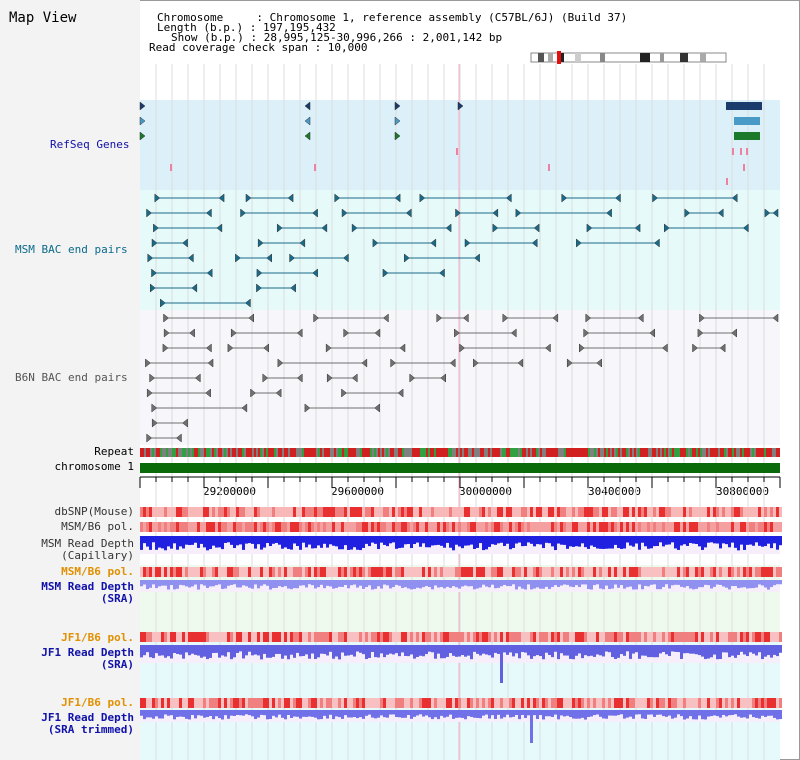  What do you see at coordinates (71, 377) in the screenshot?
I see `b6n-bac-label: B6N BAC end pairs` at bounding box center [71, 377].